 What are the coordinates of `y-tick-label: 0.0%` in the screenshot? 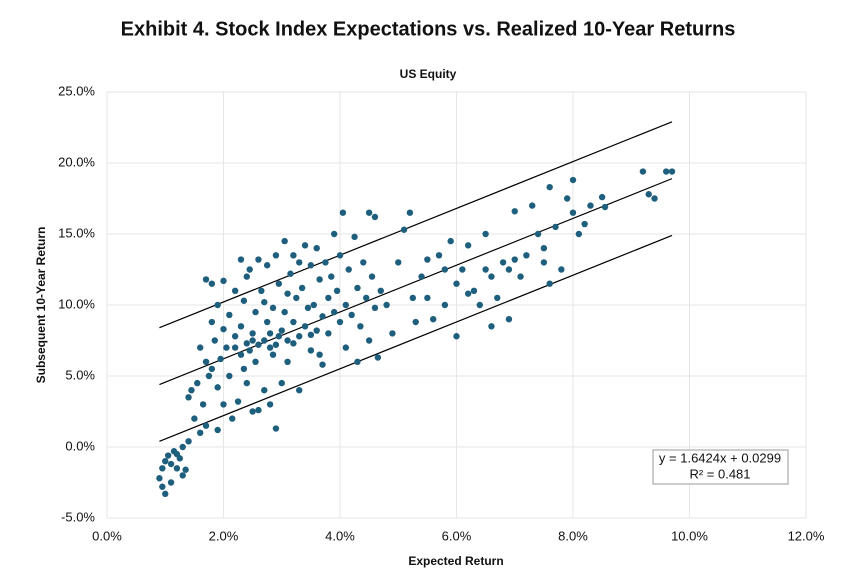 It's located at (80, 445).